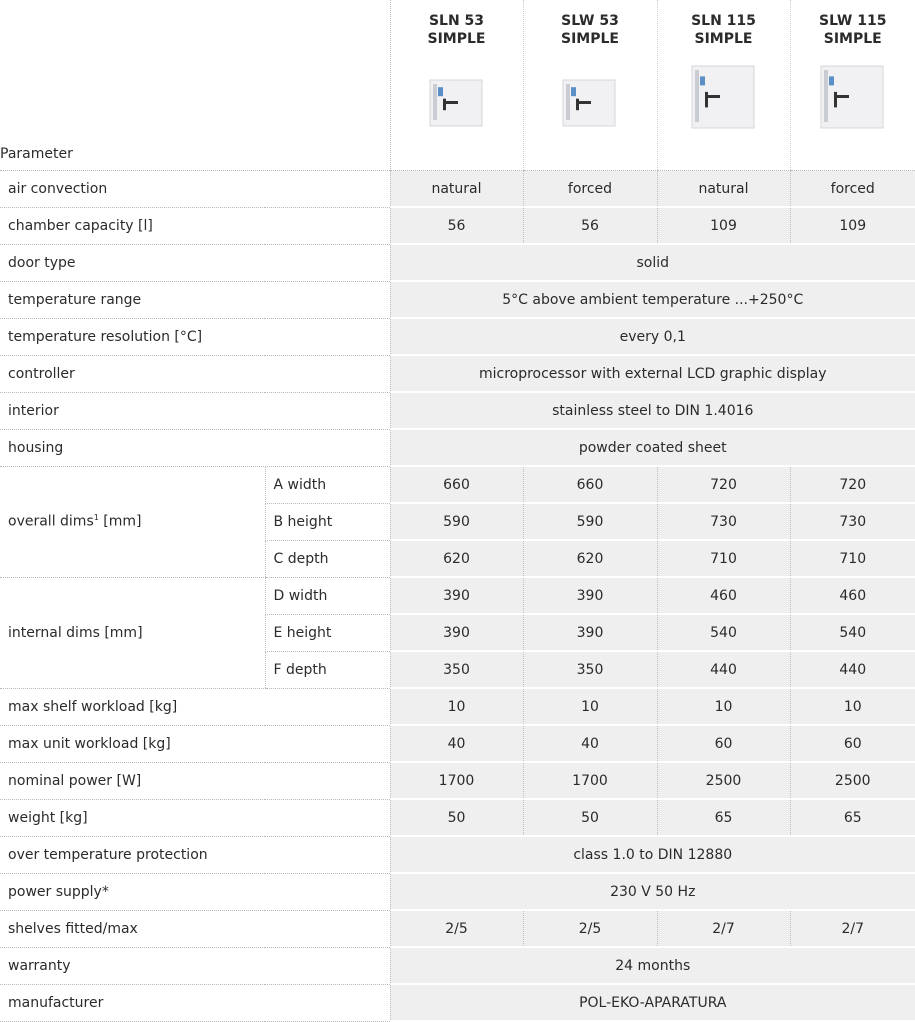 Image resolution: width=915 pixels, height=1022 pixels. What do you see at coordinates (195, 85) in the screenshot?
I see `parameter-header: Parameter` at bounding box center [195, 85].